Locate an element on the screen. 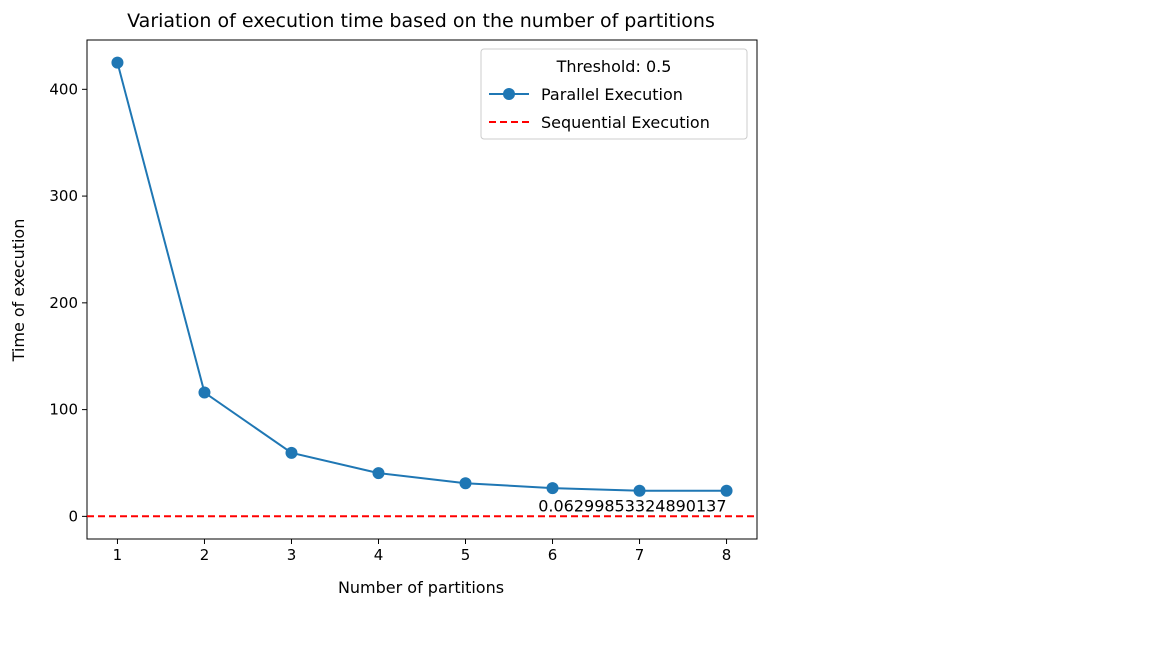 The image size is (1152, 648). y-axis-label: Time of execution is located at coordinates (18, 291).